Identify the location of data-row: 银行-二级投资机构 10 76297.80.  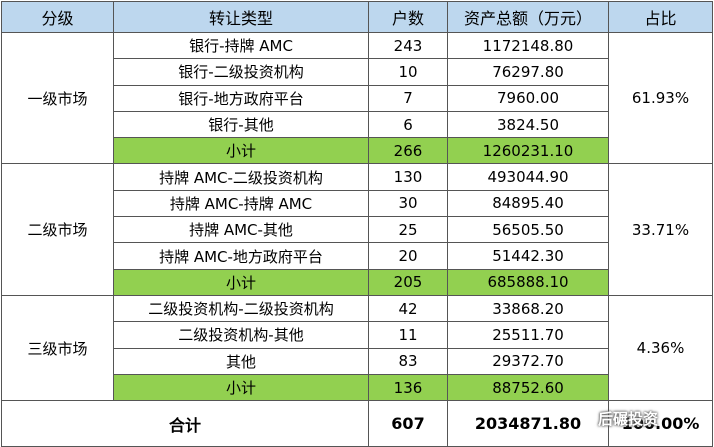
(357, 72).